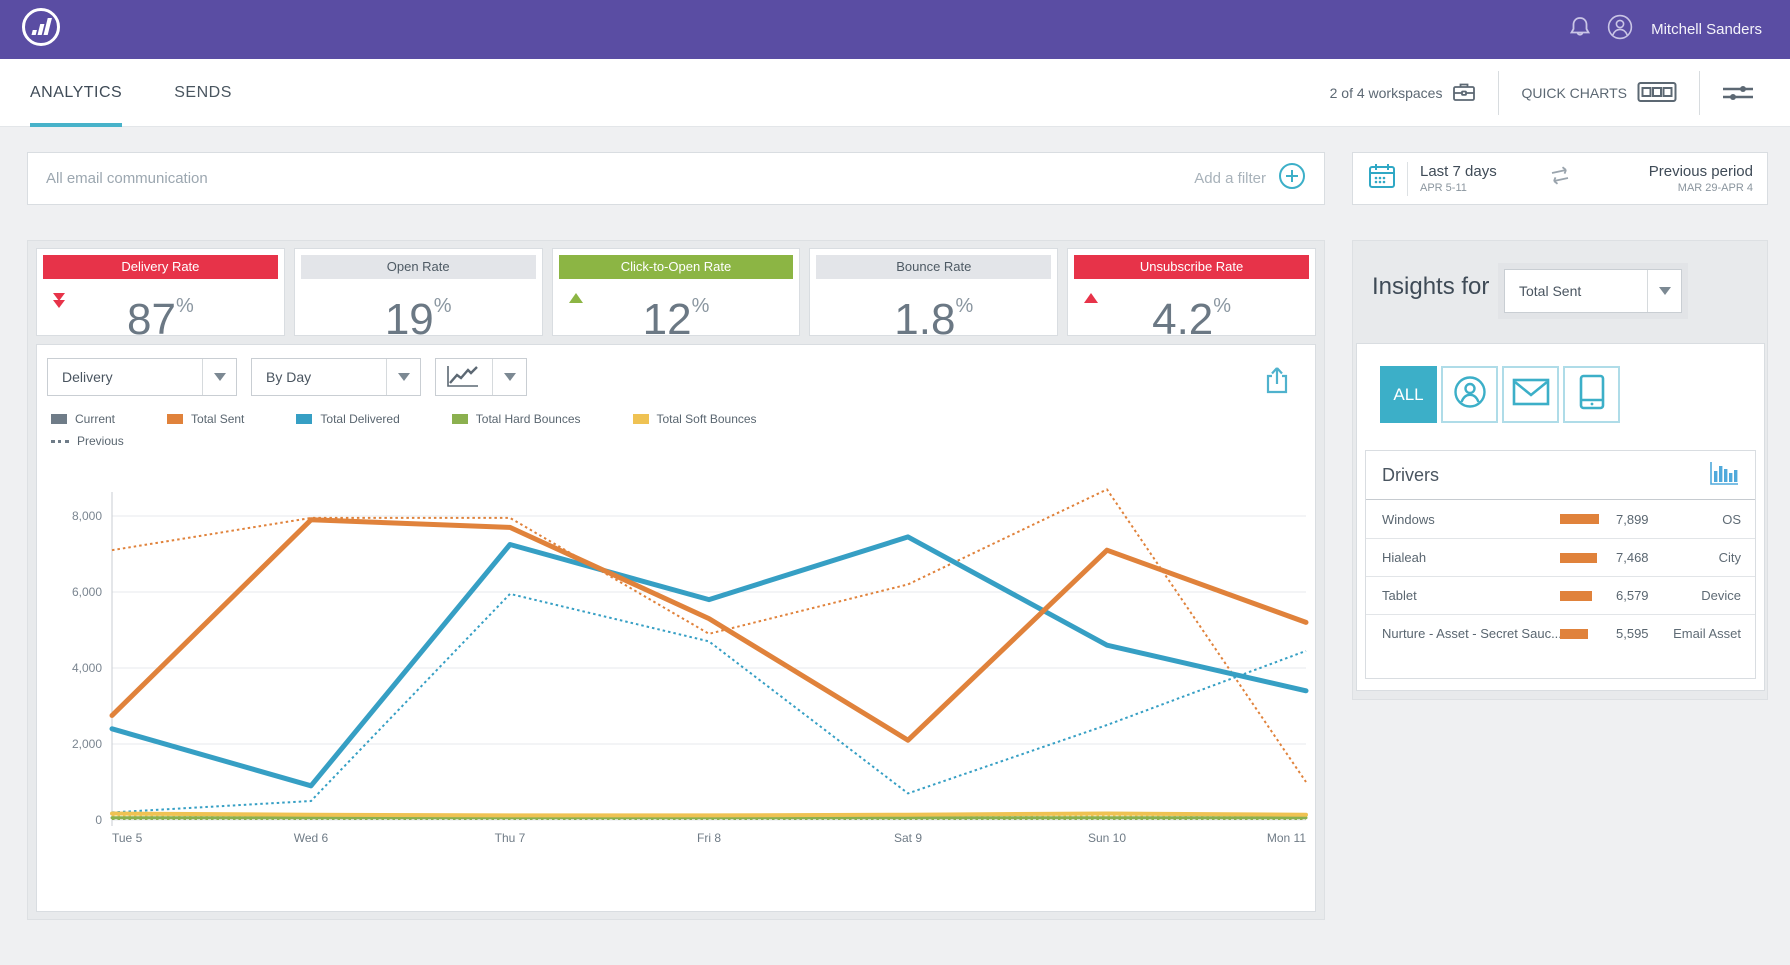 This screenshot has height=965, width=1790. I want to click on line-chart-icon, so click(464, 377).